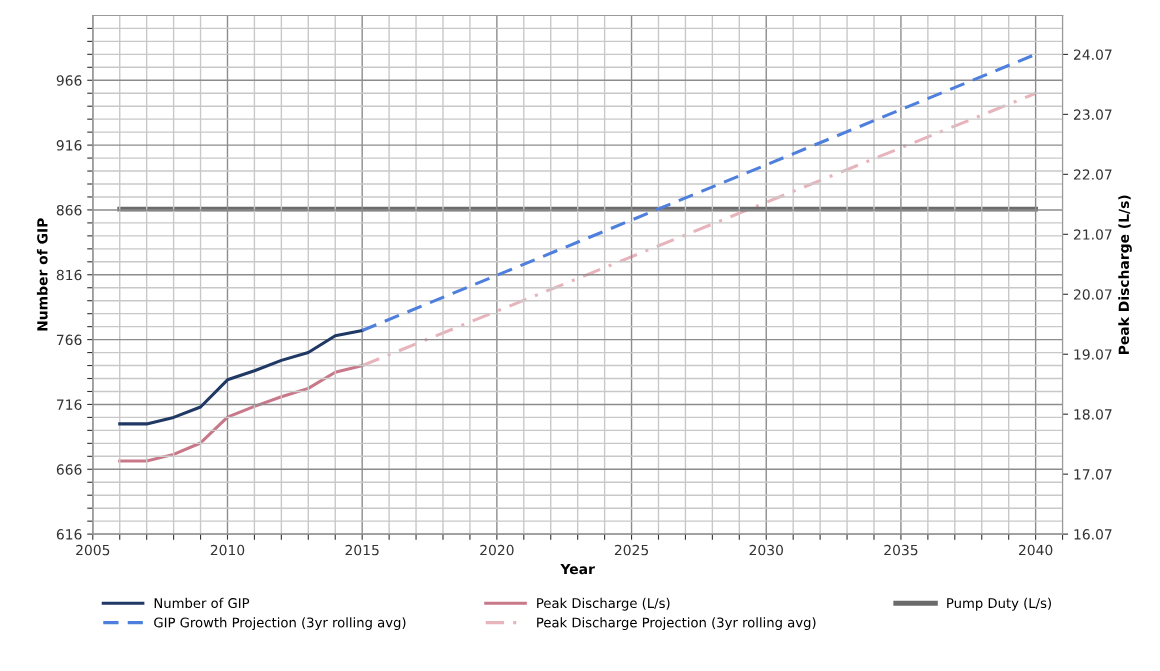  I want to click on x-tick-label: 2040, so click(1035, 550).